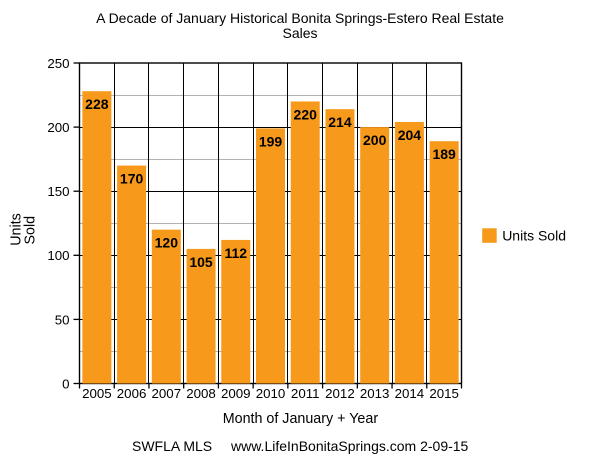 This screenshot has width=600, height=468. Describe the element at coordinates (172, 446) in the screenshot. I see `svg-text: SWFLA MLS` at that location.